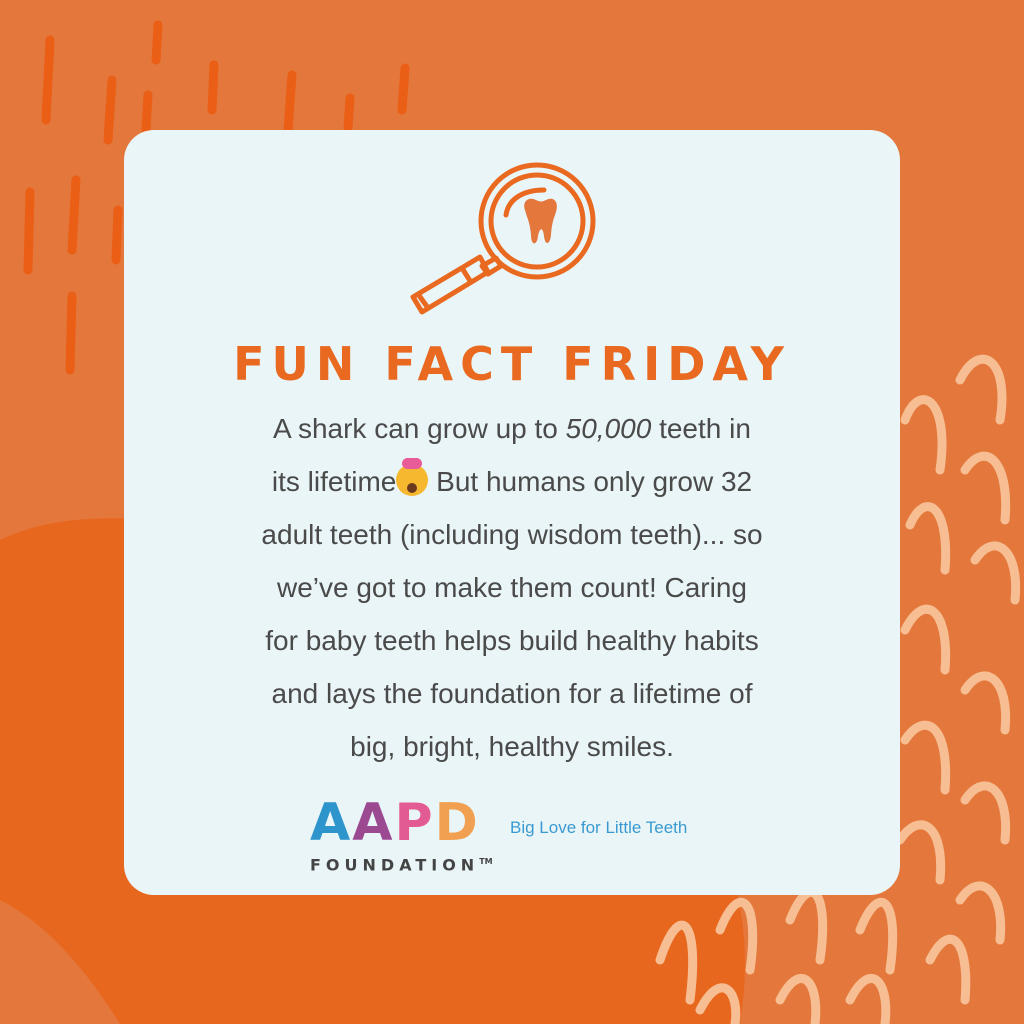 The height and width of the screenshot is (1024, 1024). What do you see at coordinates (412, 477) in the screenshot?
I see `exploding-head-emoji-icon` at bounding box center [412, 477].